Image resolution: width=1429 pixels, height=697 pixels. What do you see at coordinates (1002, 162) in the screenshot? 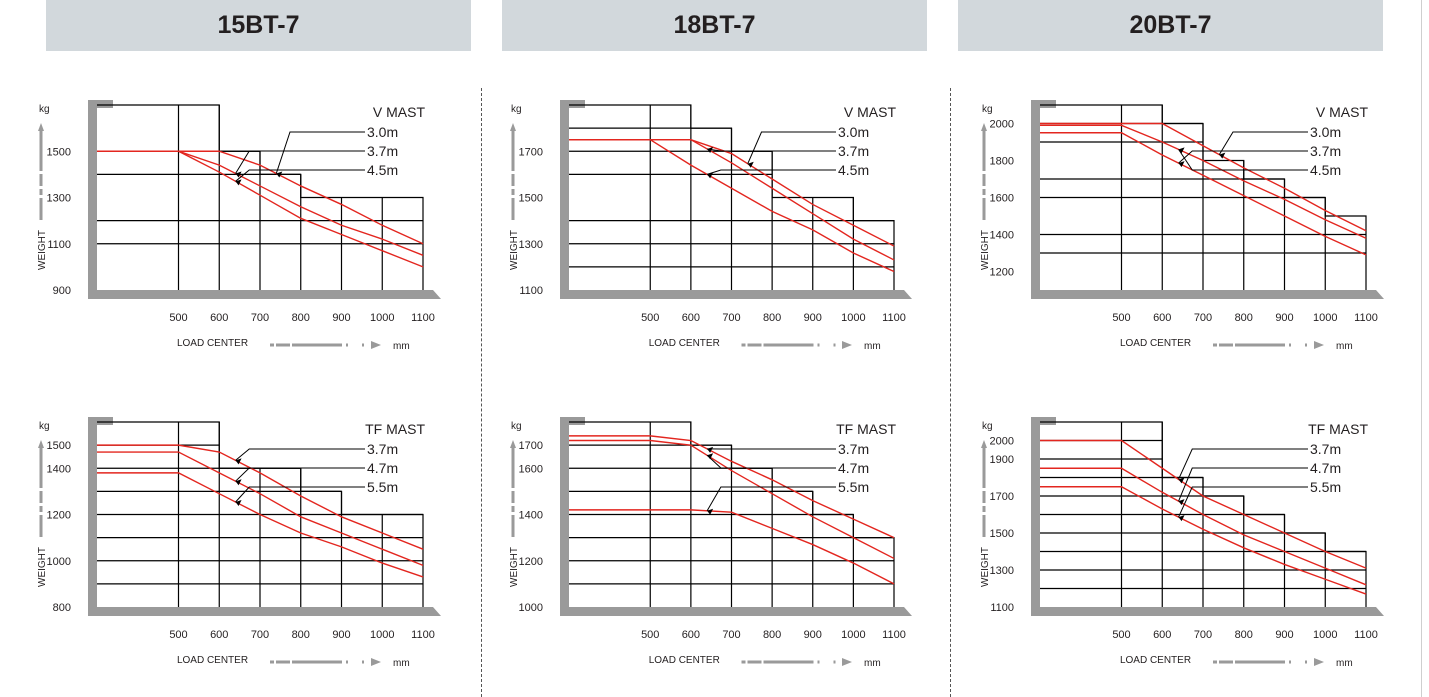
I see `y-tick-label: 1800` at bounding box center [1002, 162].